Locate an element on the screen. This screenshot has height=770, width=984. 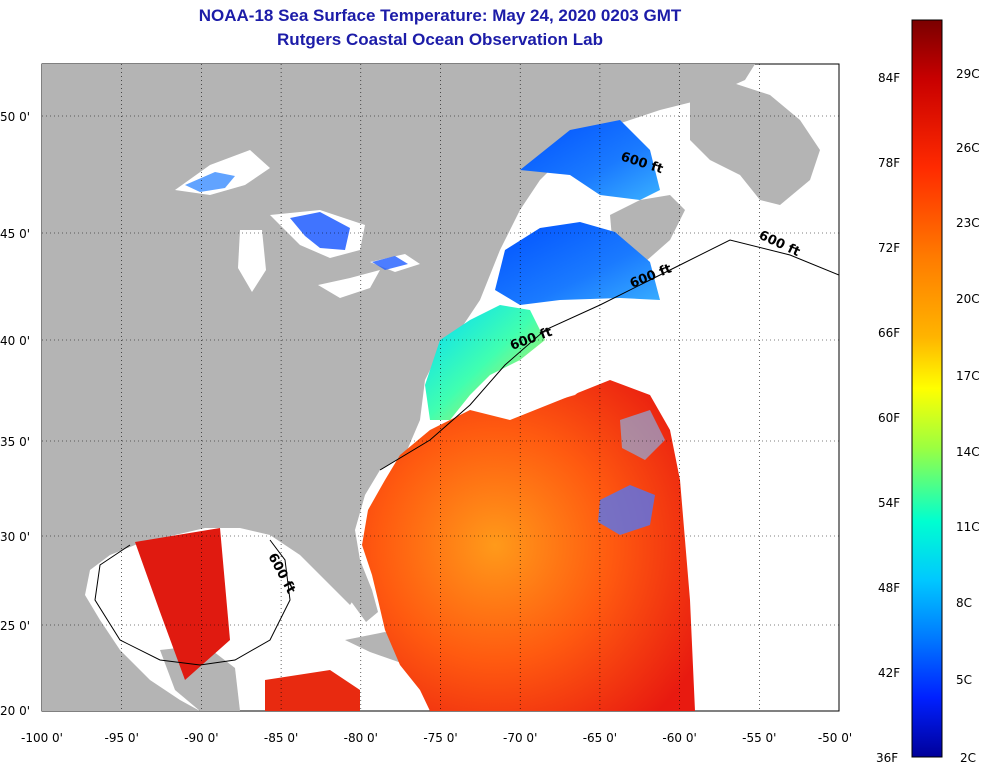
fahrenheit-label: 78F is located at coordinates (889, 163).